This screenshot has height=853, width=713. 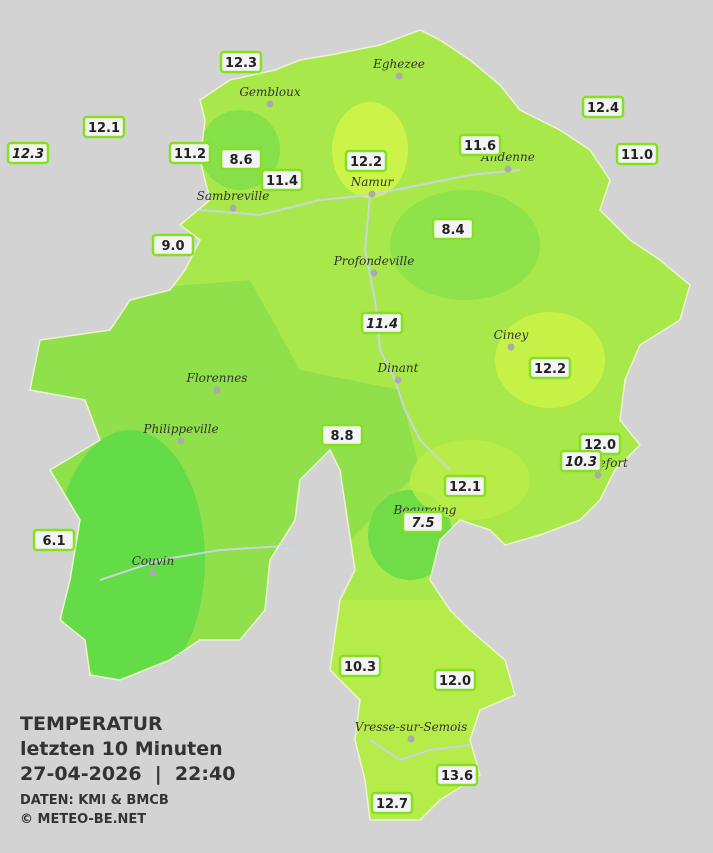 I want to click on city-name: Vresse-sur-Semois, so click(x=411, y=727).